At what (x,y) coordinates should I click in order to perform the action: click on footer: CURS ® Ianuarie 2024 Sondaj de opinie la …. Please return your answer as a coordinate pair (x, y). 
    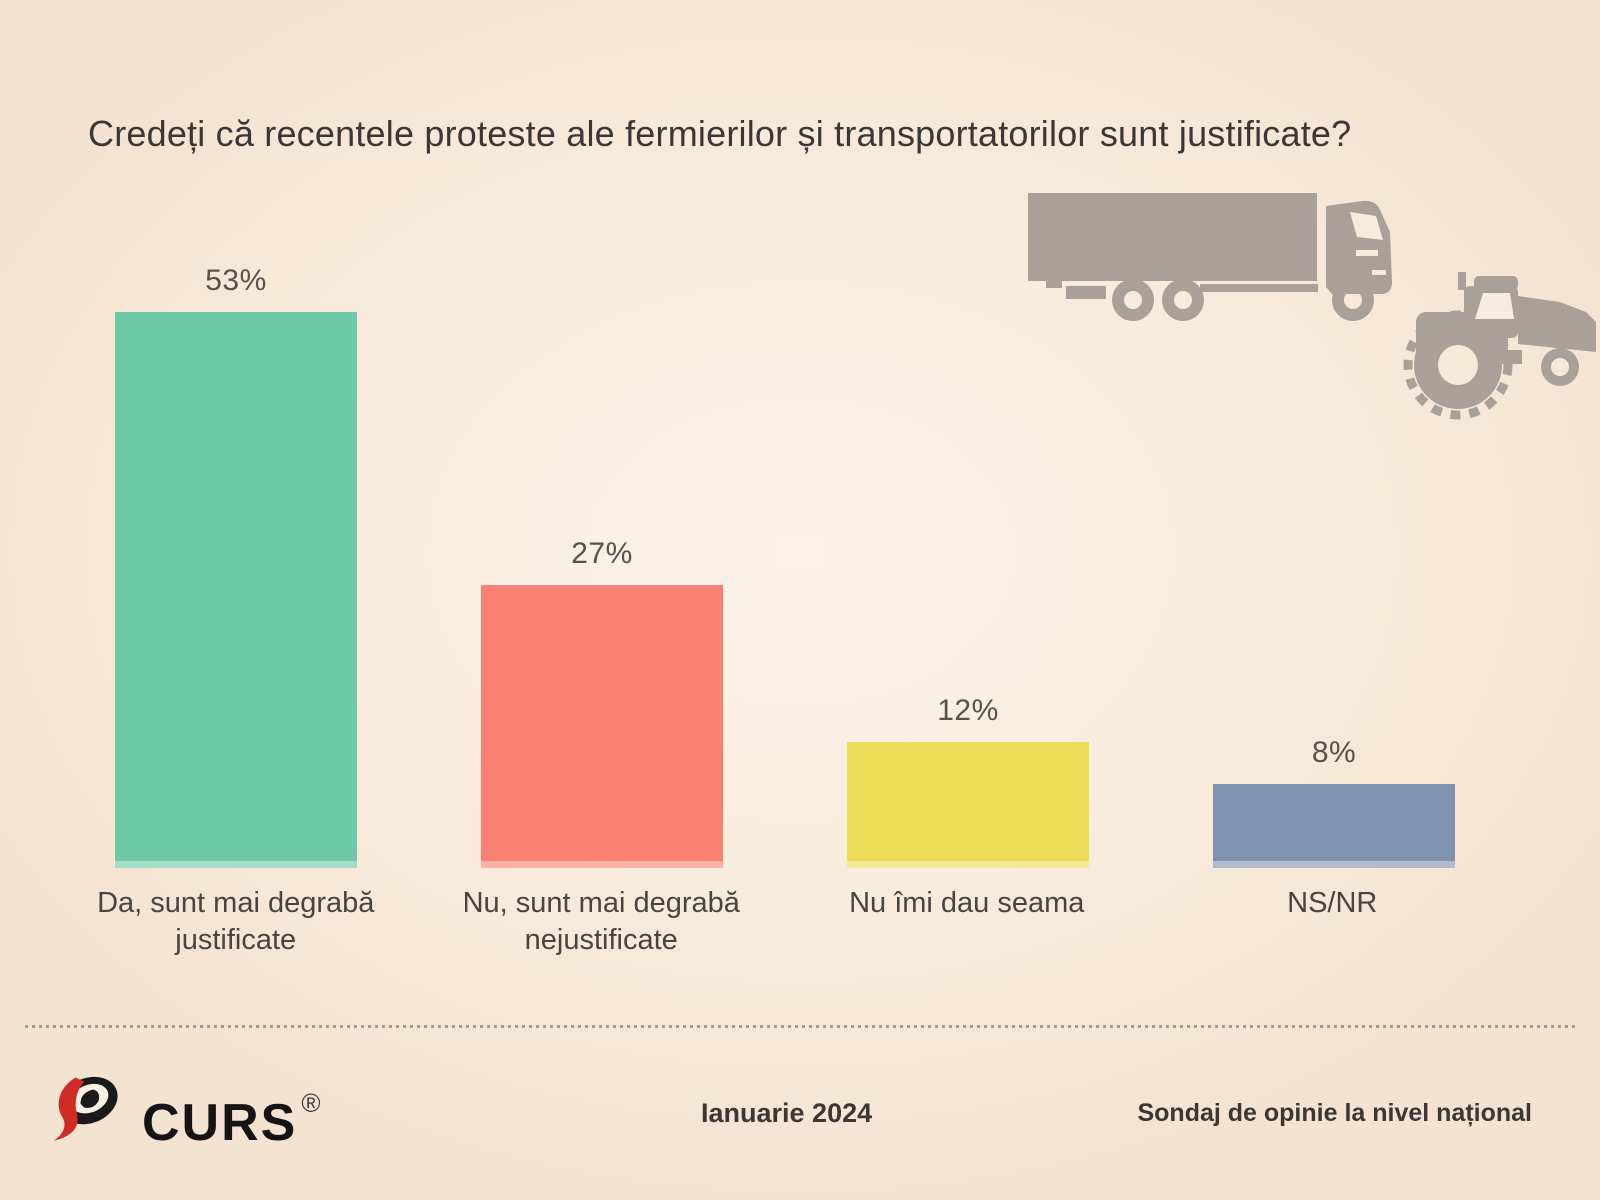
    Looking at the image, I should click on (790, 1113).